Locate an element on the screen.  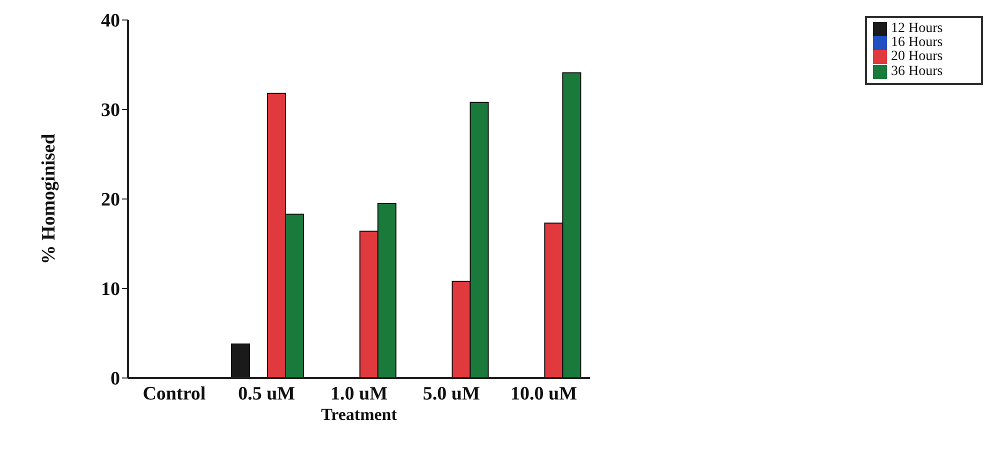
y-tick-label: 0 is located at coordinates (115, 379).